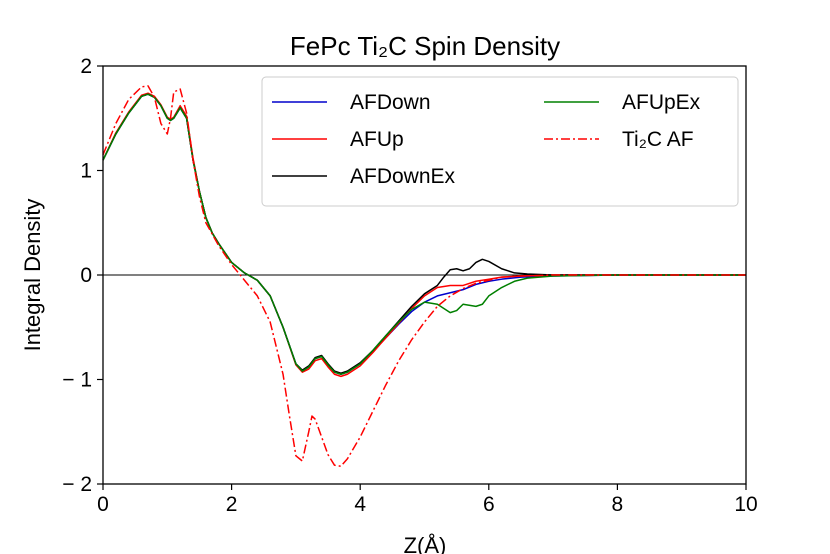  Describe the element at coordinates (425, 543) in the screenshot. I see `x-axis-title: Z(Å)` at that location.